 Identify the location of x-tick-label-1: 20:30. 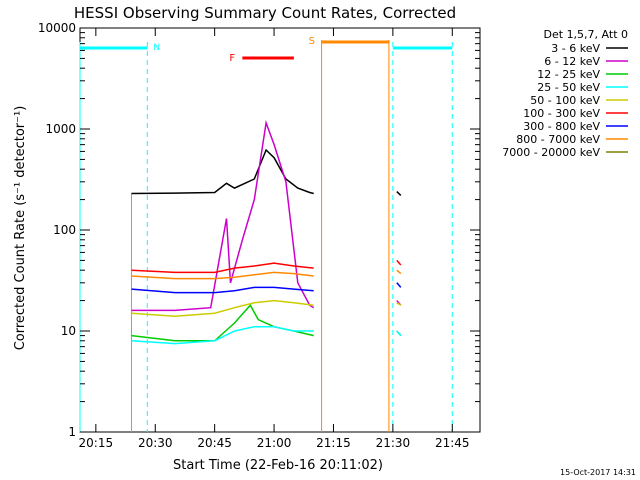
(155, 443).